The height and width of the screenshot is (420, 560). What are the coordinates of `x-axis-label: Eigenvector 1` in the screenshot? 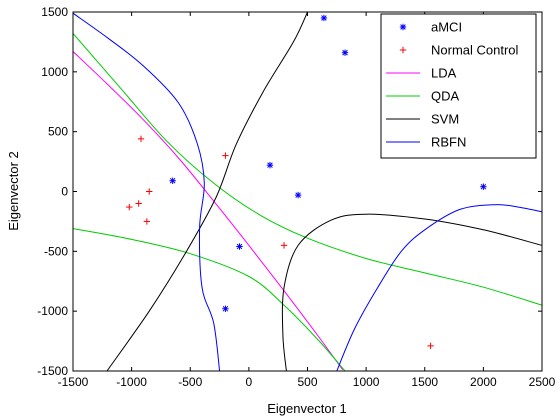 It's located at (307, 408).